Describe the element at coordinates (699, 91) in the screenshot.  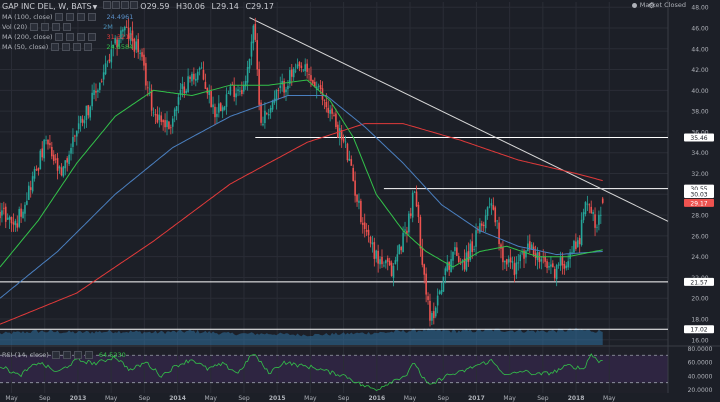
I see `price-tick-label: 40.00` at that location.